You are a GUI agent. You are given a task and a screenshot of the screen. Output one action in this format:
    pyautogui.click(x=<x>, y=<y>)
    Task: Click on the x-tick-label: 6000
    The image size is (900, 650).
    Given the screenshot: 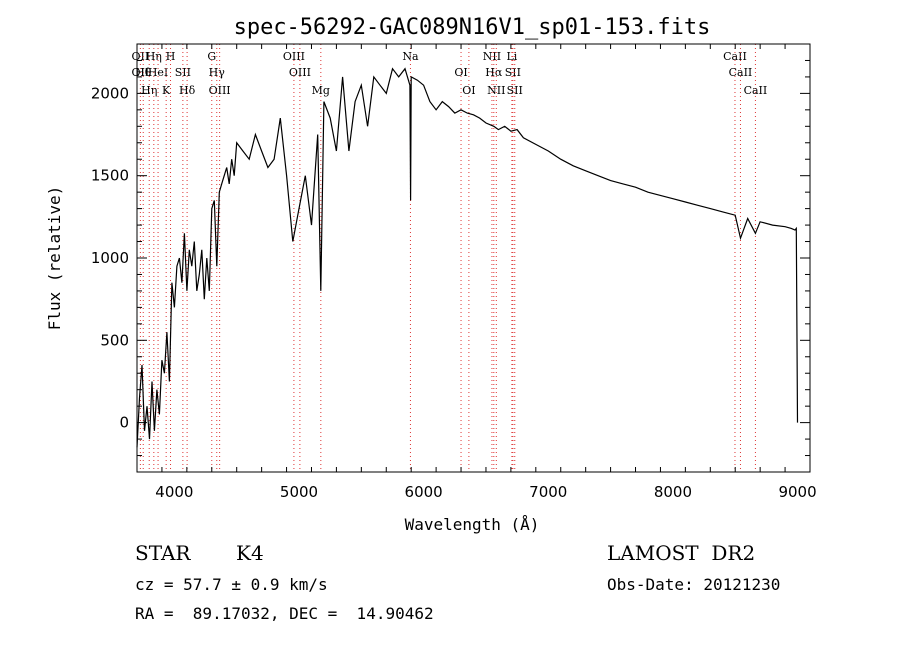 What is the action you would take?
    pyautogui.click(x=424, y=492)
    